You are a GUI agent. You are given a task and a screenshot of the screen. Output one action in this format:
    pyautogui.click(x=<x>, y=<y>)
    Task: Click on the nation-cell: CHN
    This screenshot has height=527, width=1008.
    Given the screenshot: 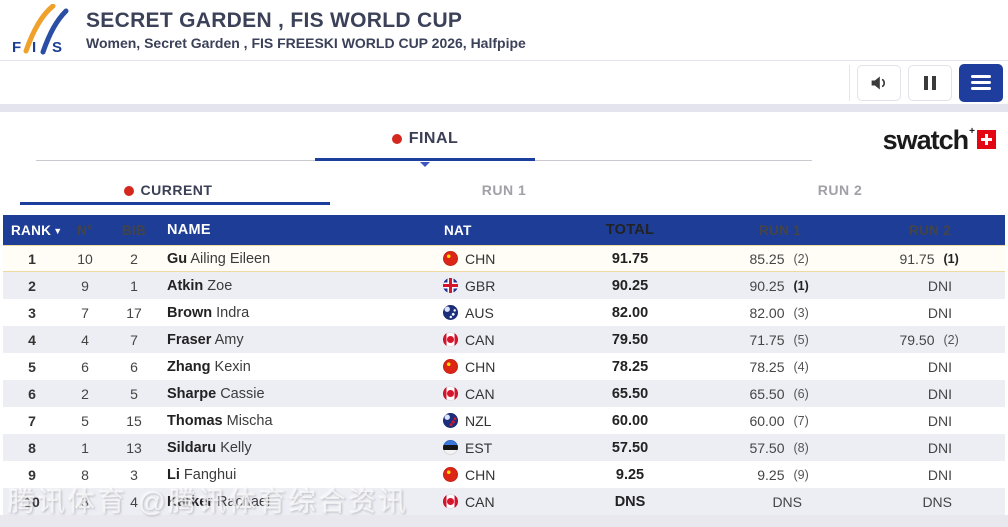 What is the action you would take?
    pyautogui.click(x=496, y=367)
    